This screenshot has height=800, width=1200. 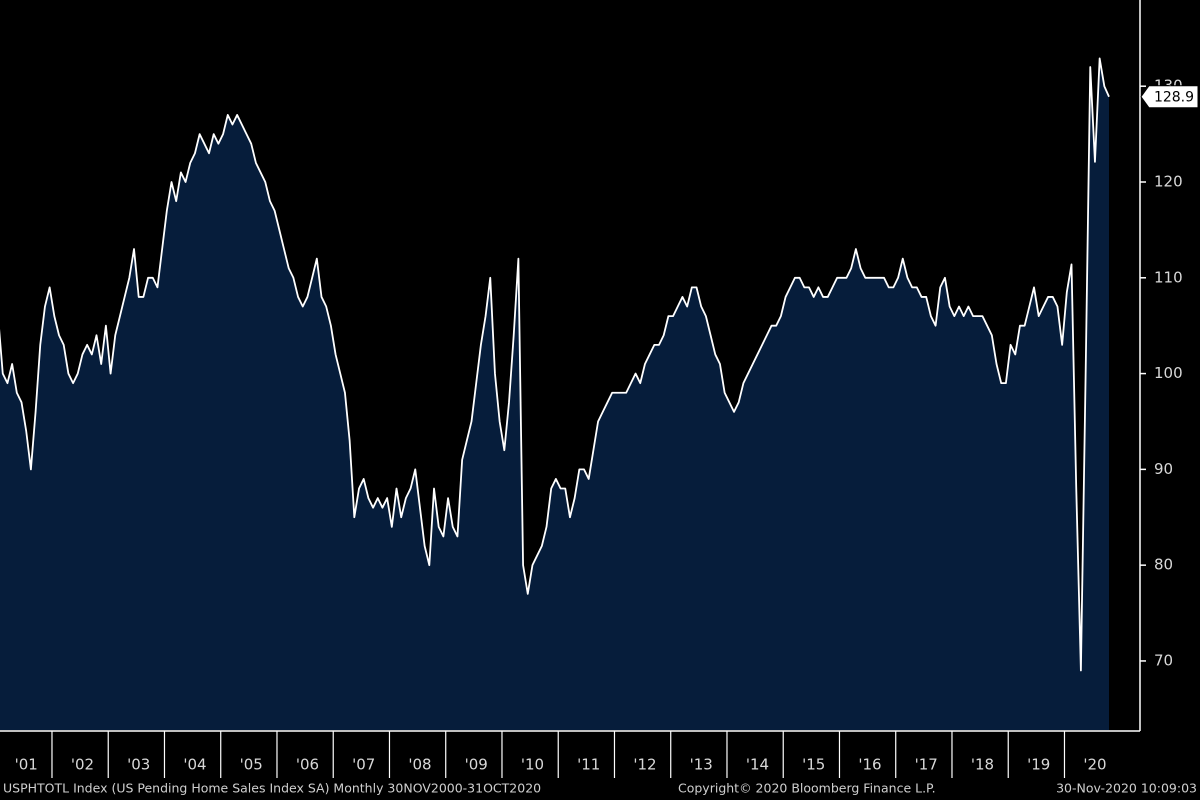 What do you see at coordinates (532, 765) in the screenshot?
I see `x-tick-label: '10` at bounding box center [532, 765].